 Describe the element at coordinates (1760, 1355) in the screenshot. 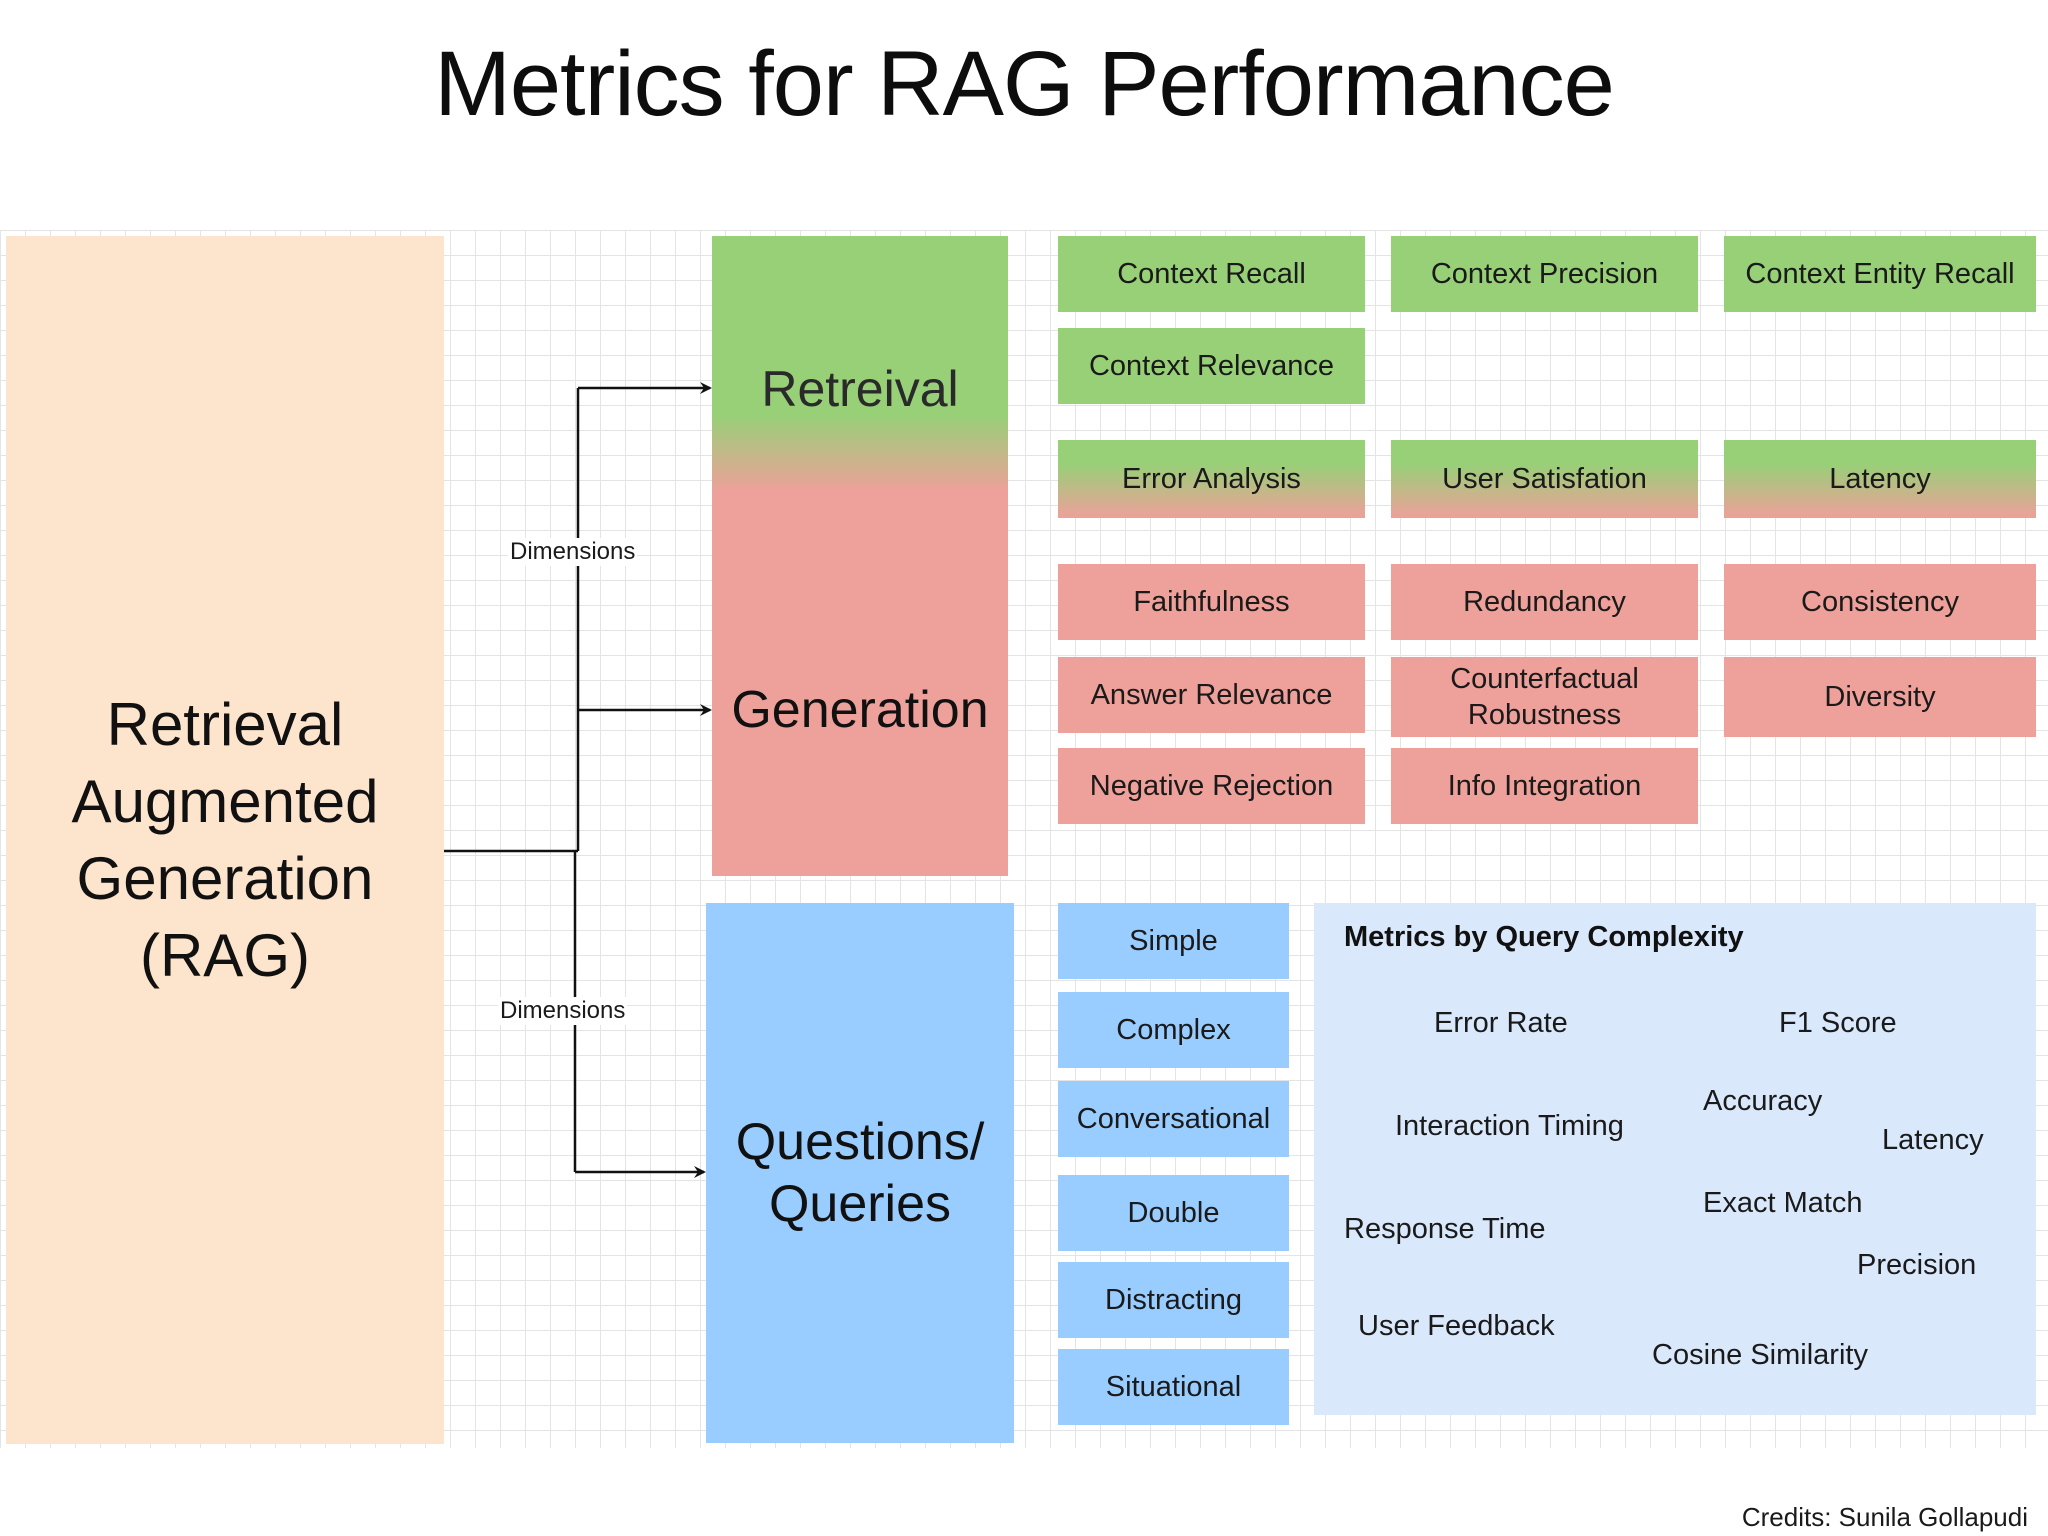

I see `metric-cosine-similarity: Cosine Similarity` at that location.